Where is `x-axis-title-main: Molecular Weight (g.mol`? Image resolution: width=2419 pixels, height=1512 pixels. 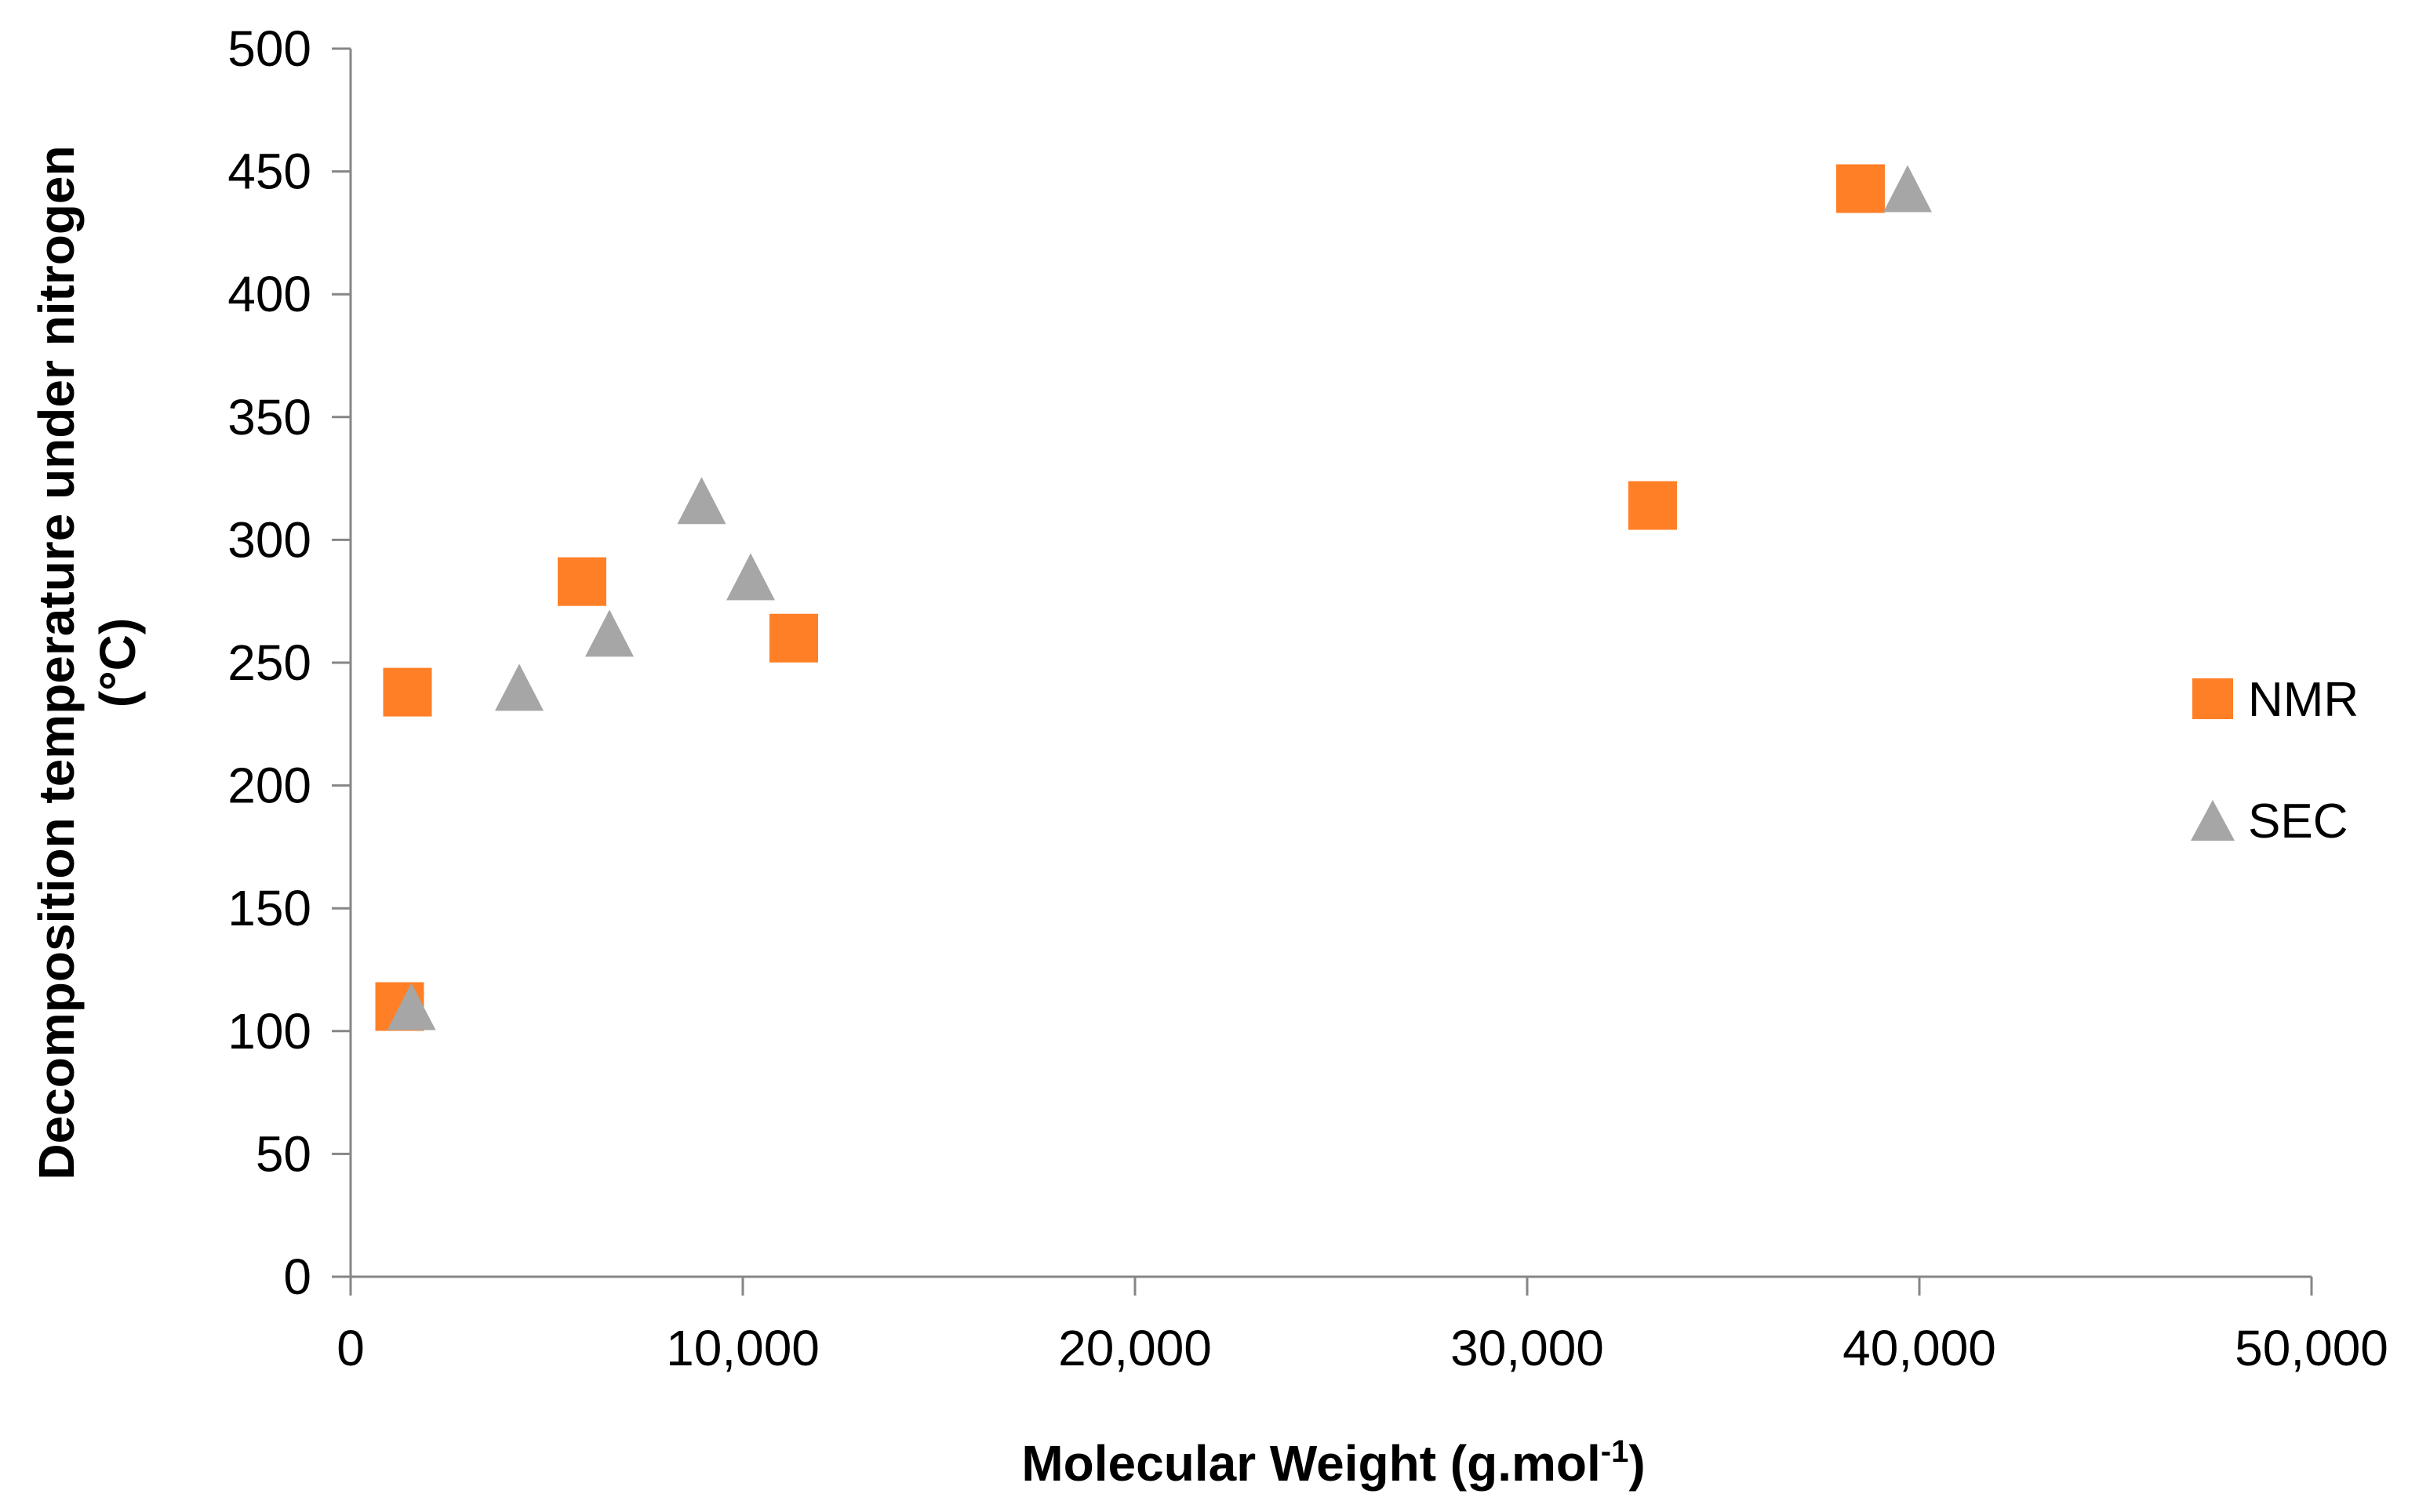
x-axis-title-main: Molecular Weight (g.mol is located at coordinates (1310, 1463).